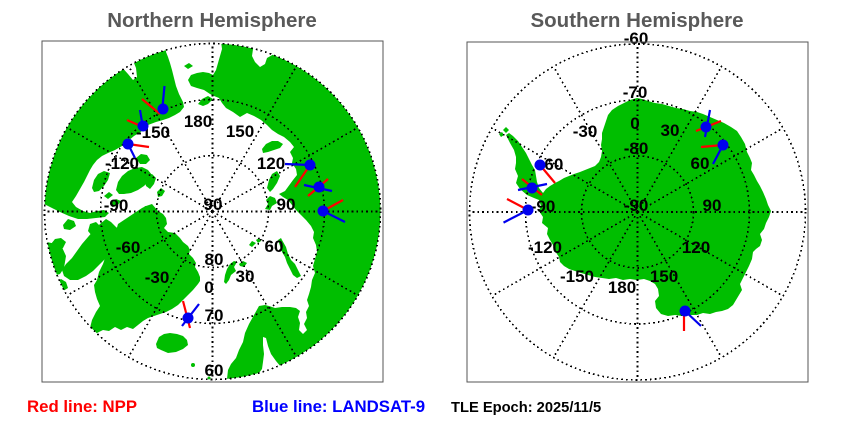 Image resolution: width=850 pixels, height=430 pixels. I want to click on svg-text: Red line: NPP, so click(82, 406).